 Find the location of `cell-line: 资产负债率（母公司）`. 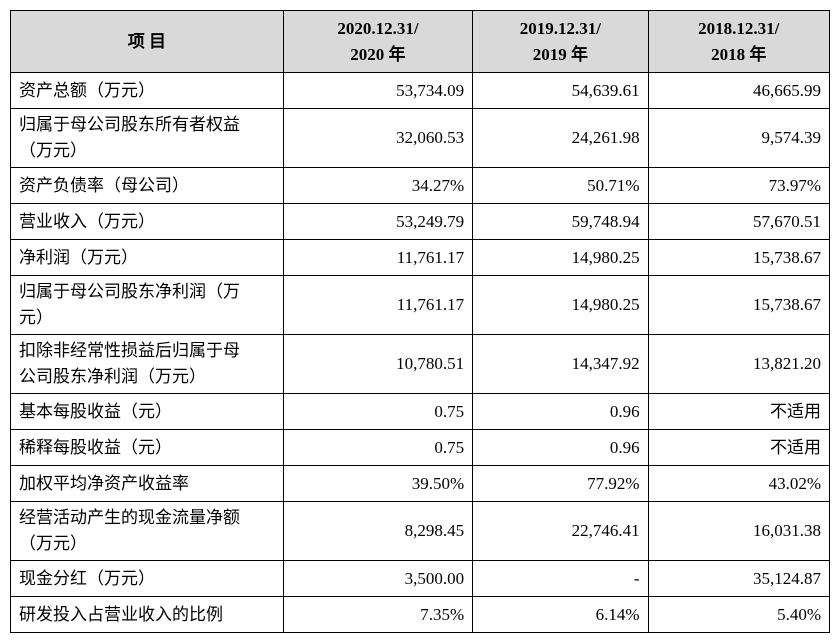

cell-line: 资产负债率（母公司） is located at coordinates (104, 185).